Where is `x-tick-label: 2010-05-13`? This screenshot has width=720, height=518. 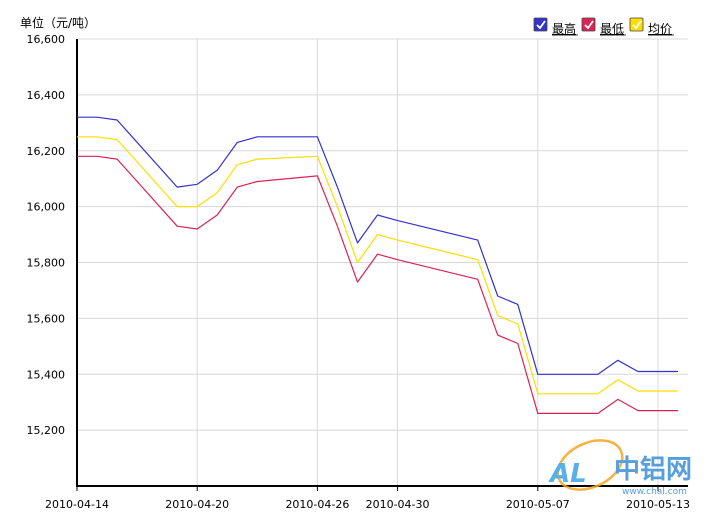 x-tick-label: 2010-05-13 is located at coordinates (658, 504).